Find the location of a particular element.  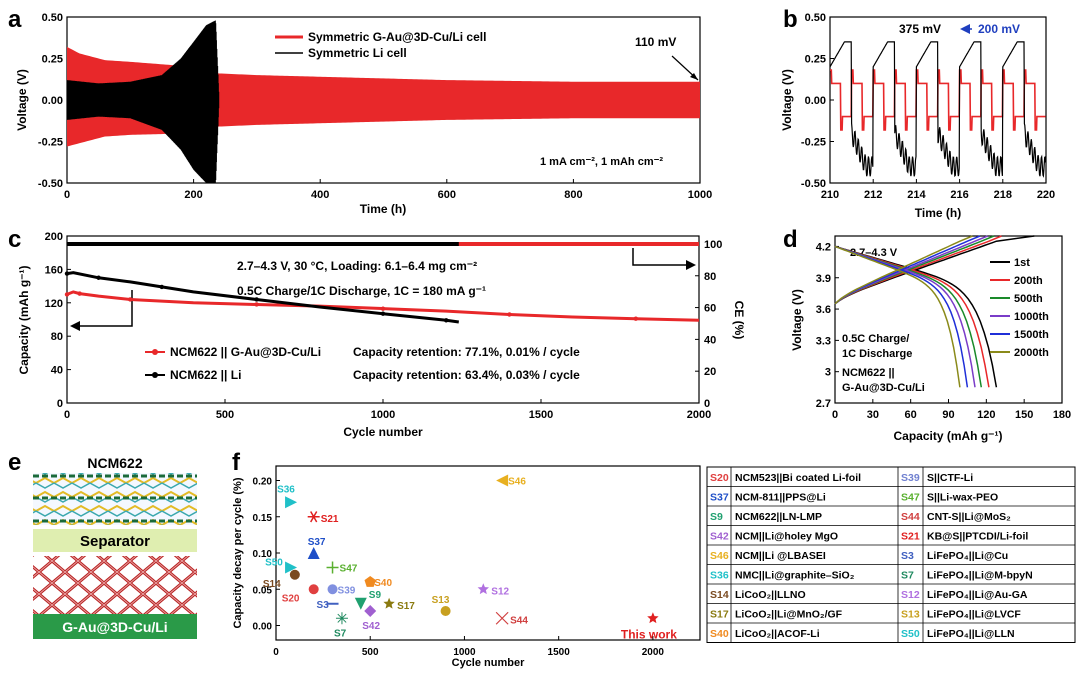

marker-s40 is located at coordinates (370, 581).